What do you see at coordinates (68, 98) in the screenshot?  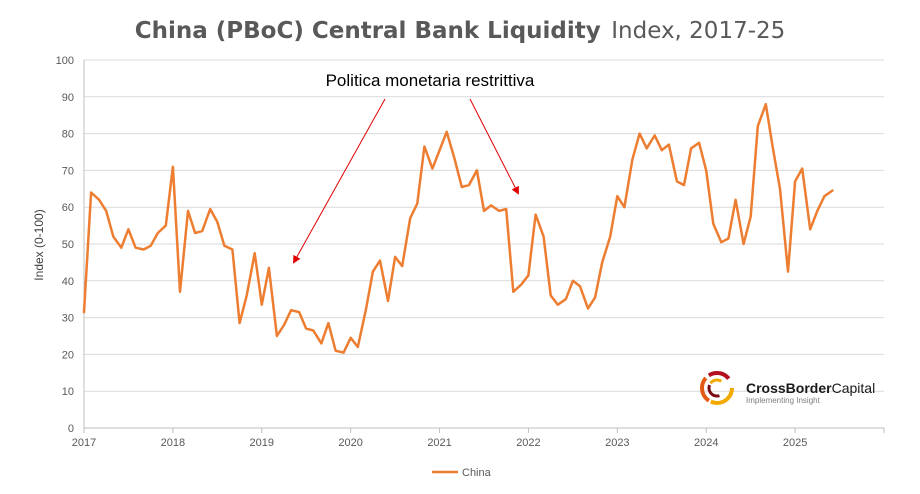 I see `y-tick-label-90: 90` at bounding box center [68, 98].